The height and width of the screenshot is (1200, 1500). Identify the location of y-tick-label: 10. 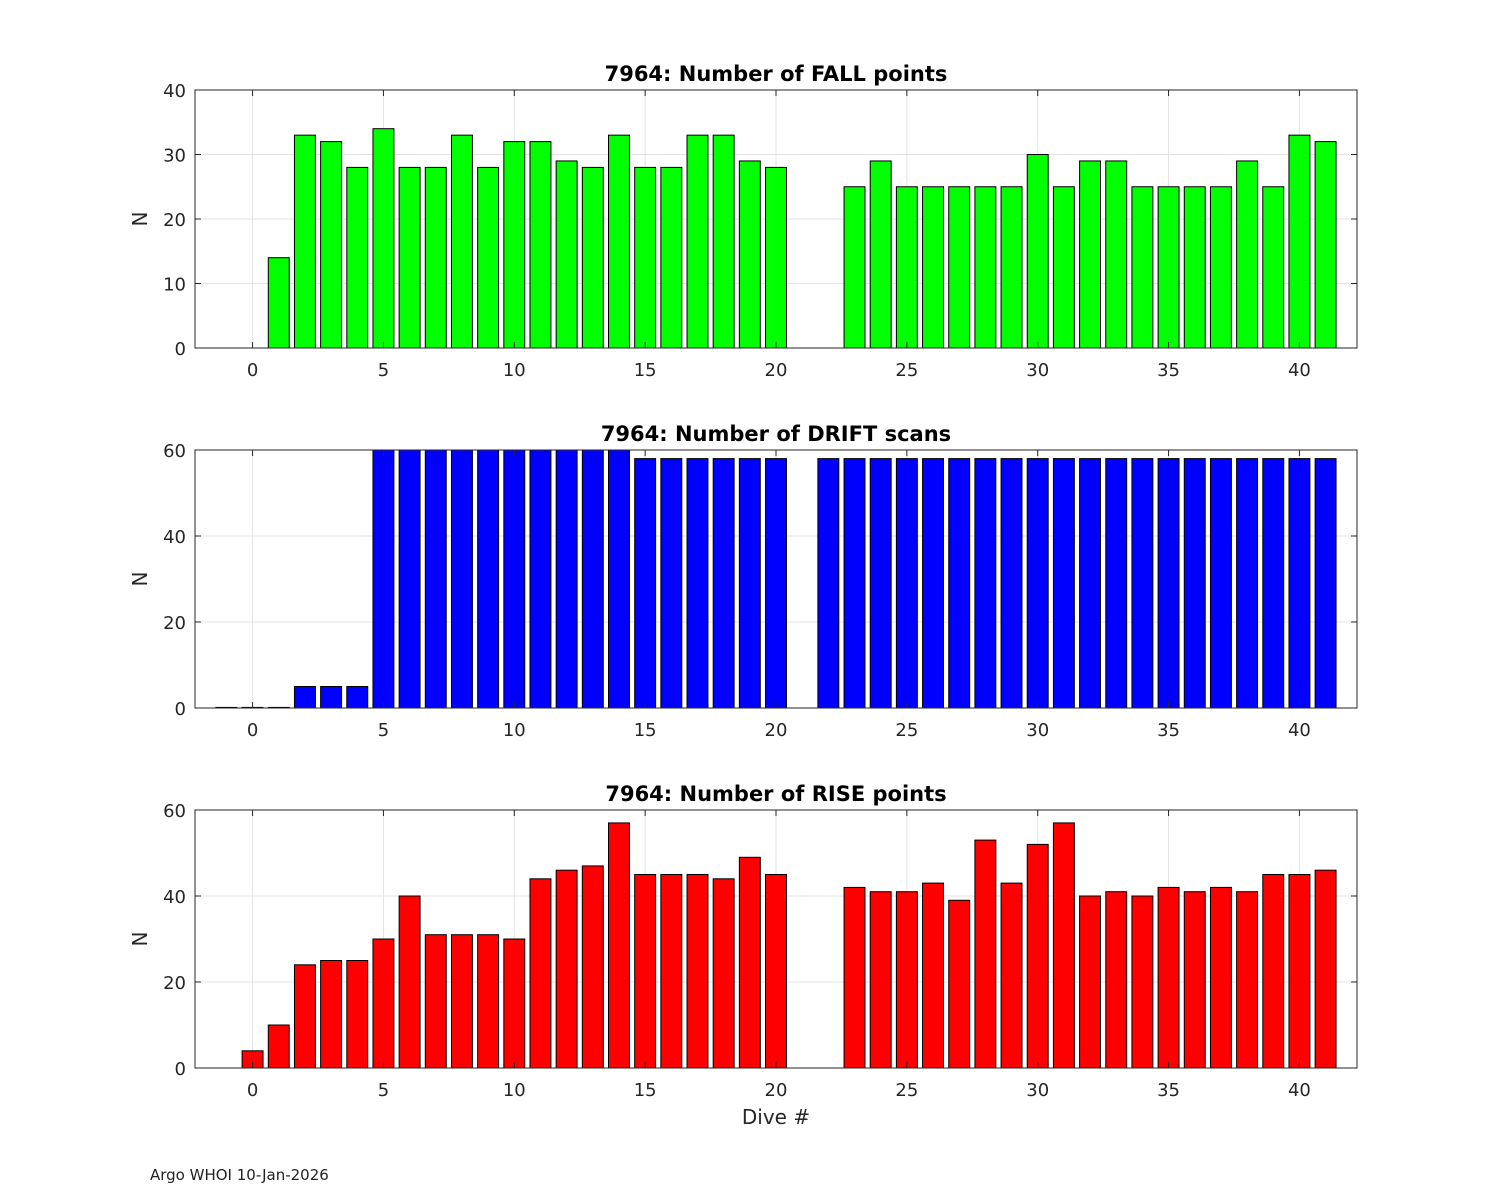
(174, 285).